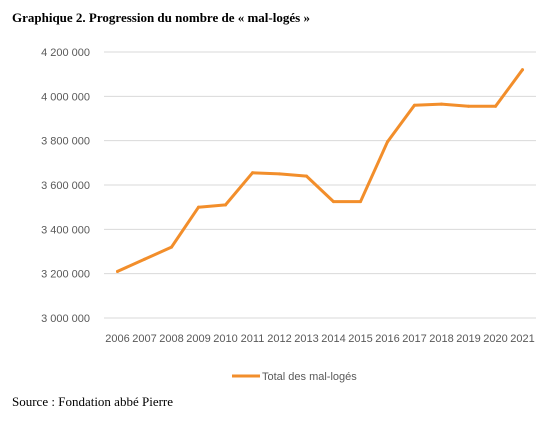 This screenshot has height=422, width=559. What do you see at coordinates (414, 339) in the screenshot?
I see `x-tick-label: 2017` at bounding box center [414, 339].